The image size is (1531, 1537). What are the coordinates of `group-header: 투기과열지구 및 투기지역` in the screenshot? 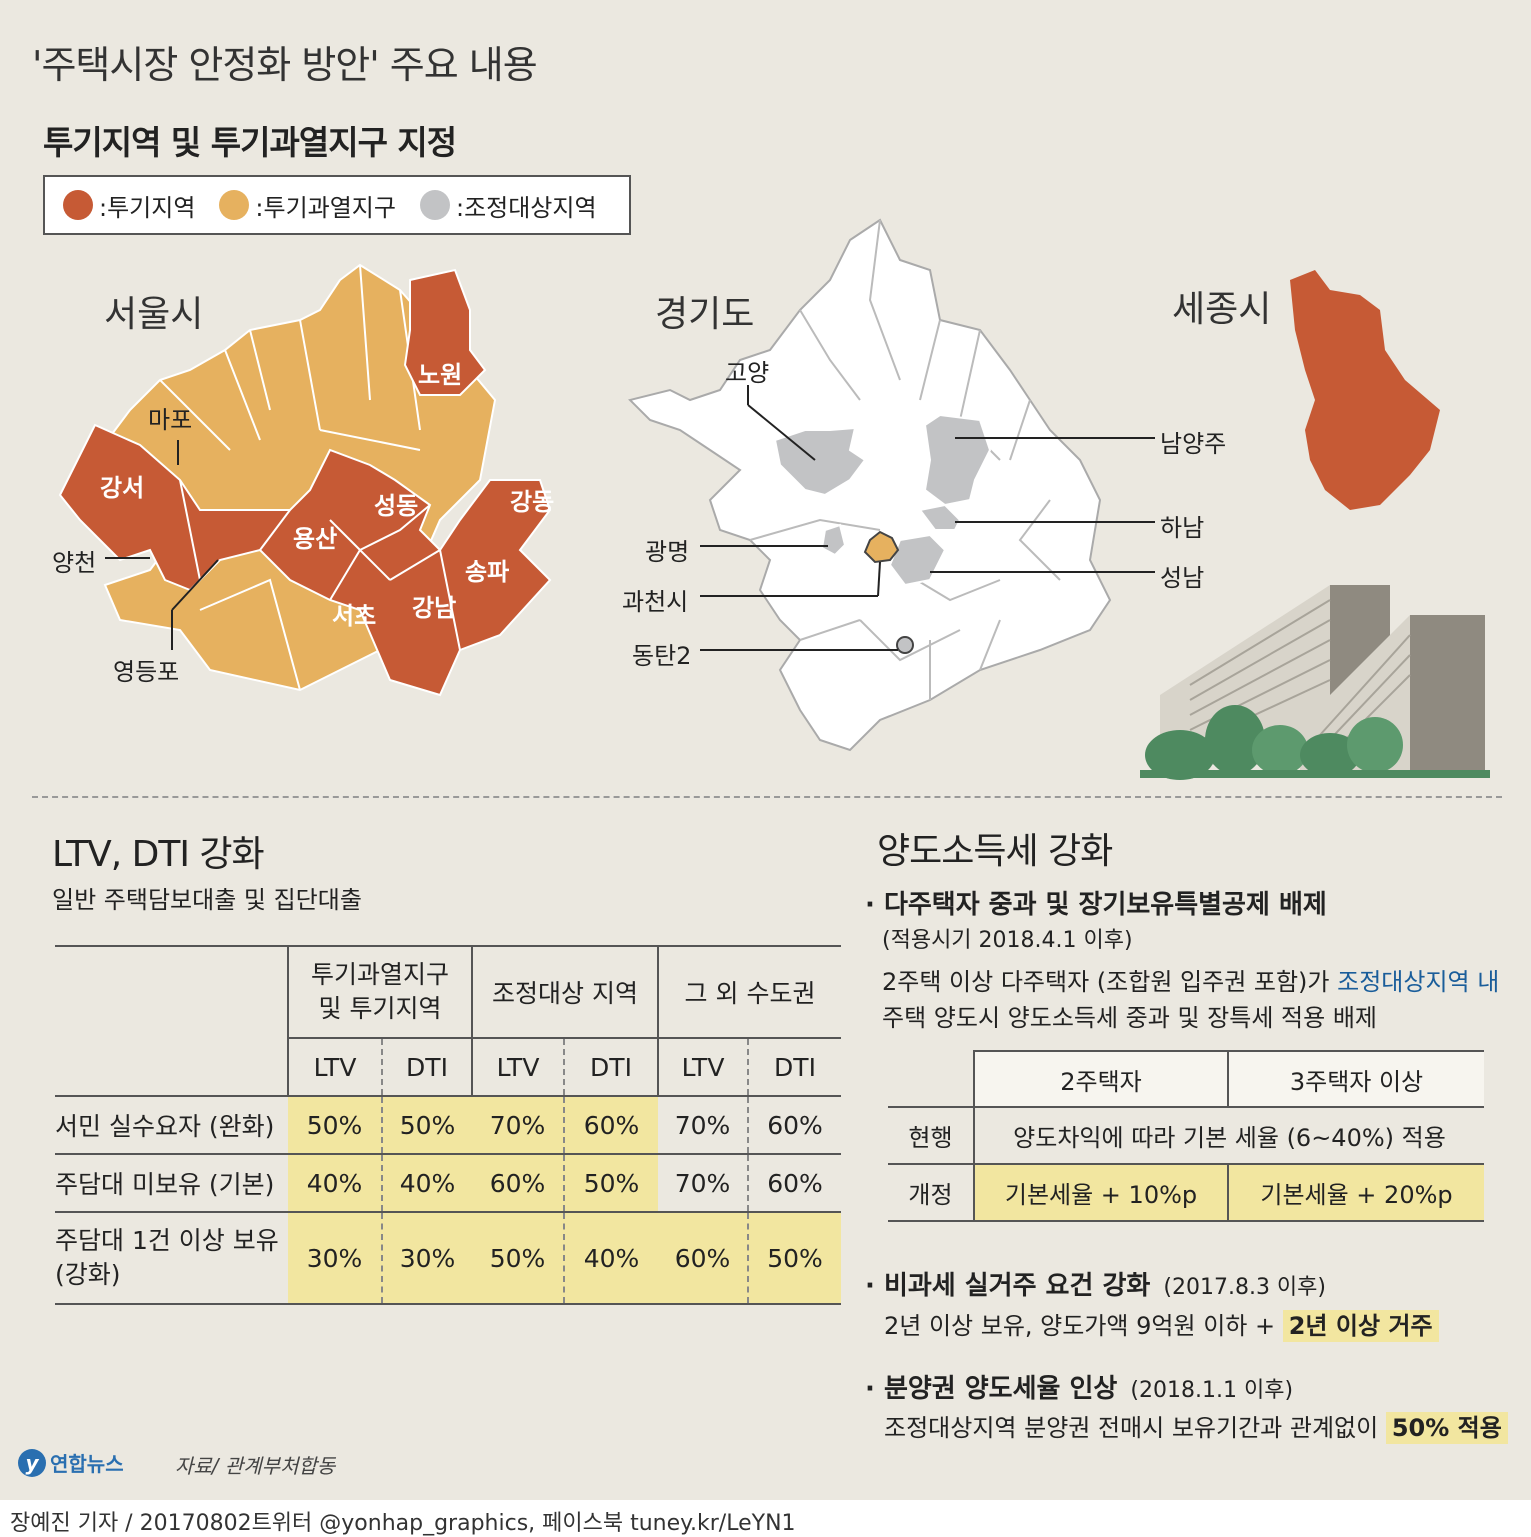 It's located at (379, 992).